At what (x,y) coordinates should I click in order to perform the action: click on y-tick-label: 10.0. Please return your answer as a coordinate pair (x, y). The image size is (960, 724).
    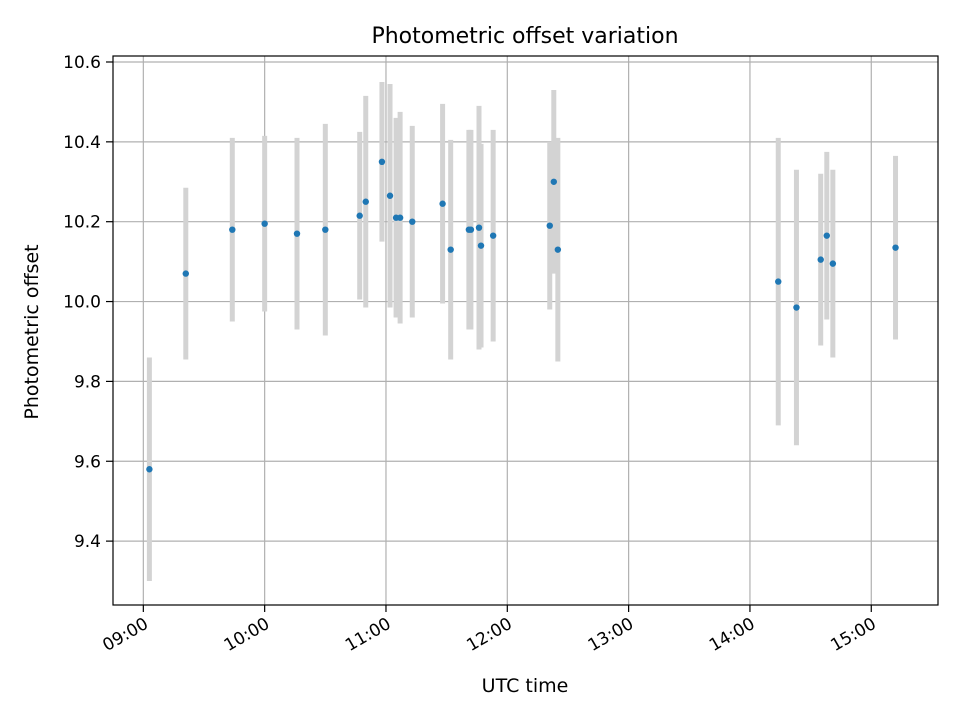
    Looking at the image, I should click on (82, 303).